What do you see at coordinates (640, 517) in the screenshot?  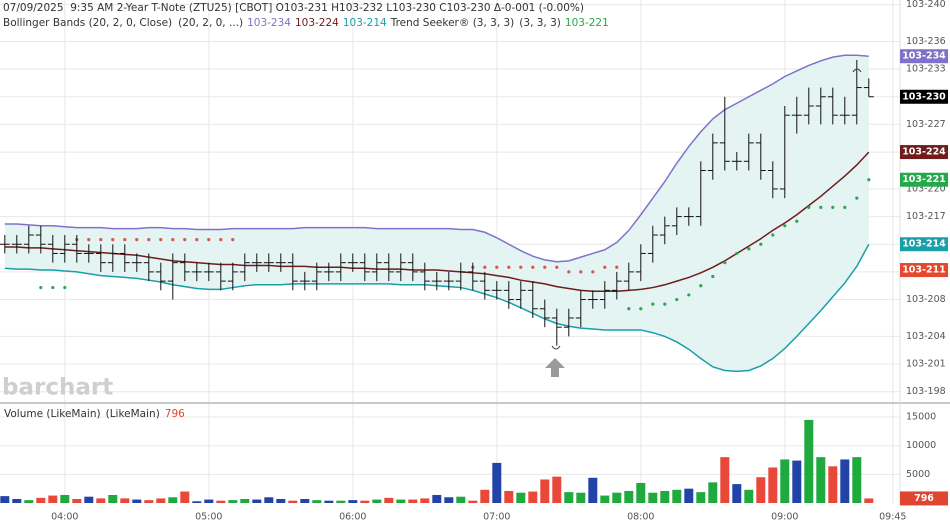 I see `x-tick-label: 08:00` at bounding box center [640, 517].